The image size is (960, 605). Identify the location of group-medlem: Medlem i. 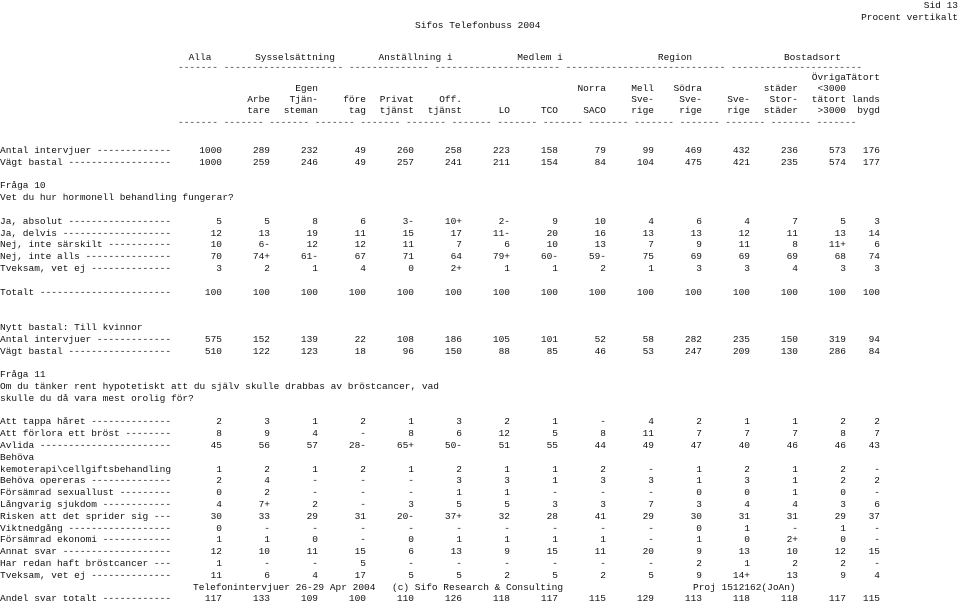
(540, 57).